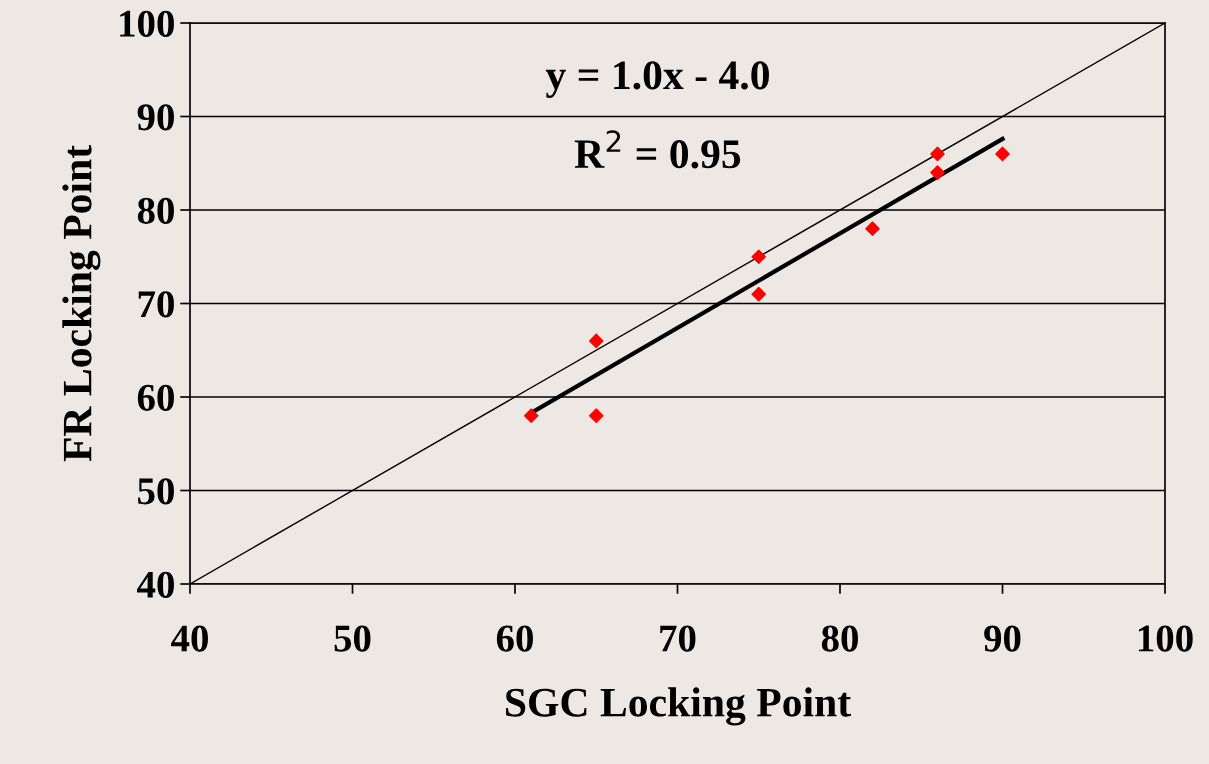 The image size is (1209, 764). What do you see at coordinates (155, 210) in the screenshot?
I see `y-tick-label: 80` at bounding box center [155, 210].